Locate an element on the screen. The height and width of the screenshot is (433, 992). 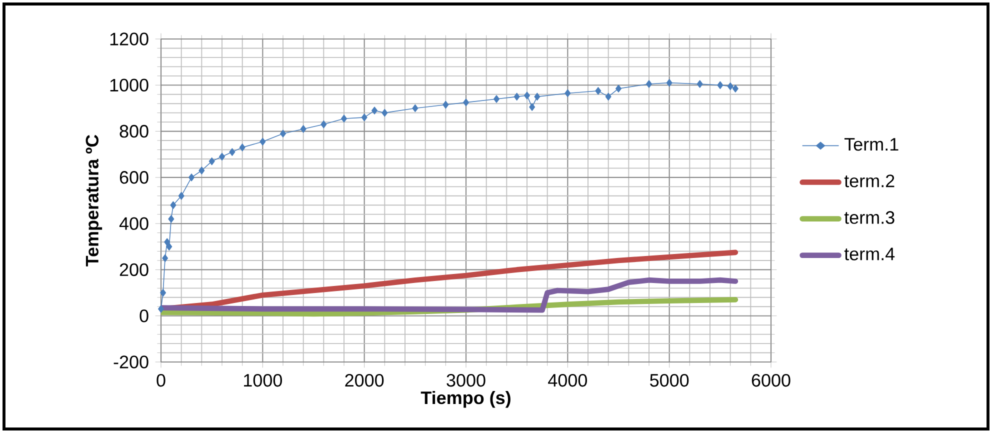
y-tick-label: 0 is located at coordinates (144, 315).